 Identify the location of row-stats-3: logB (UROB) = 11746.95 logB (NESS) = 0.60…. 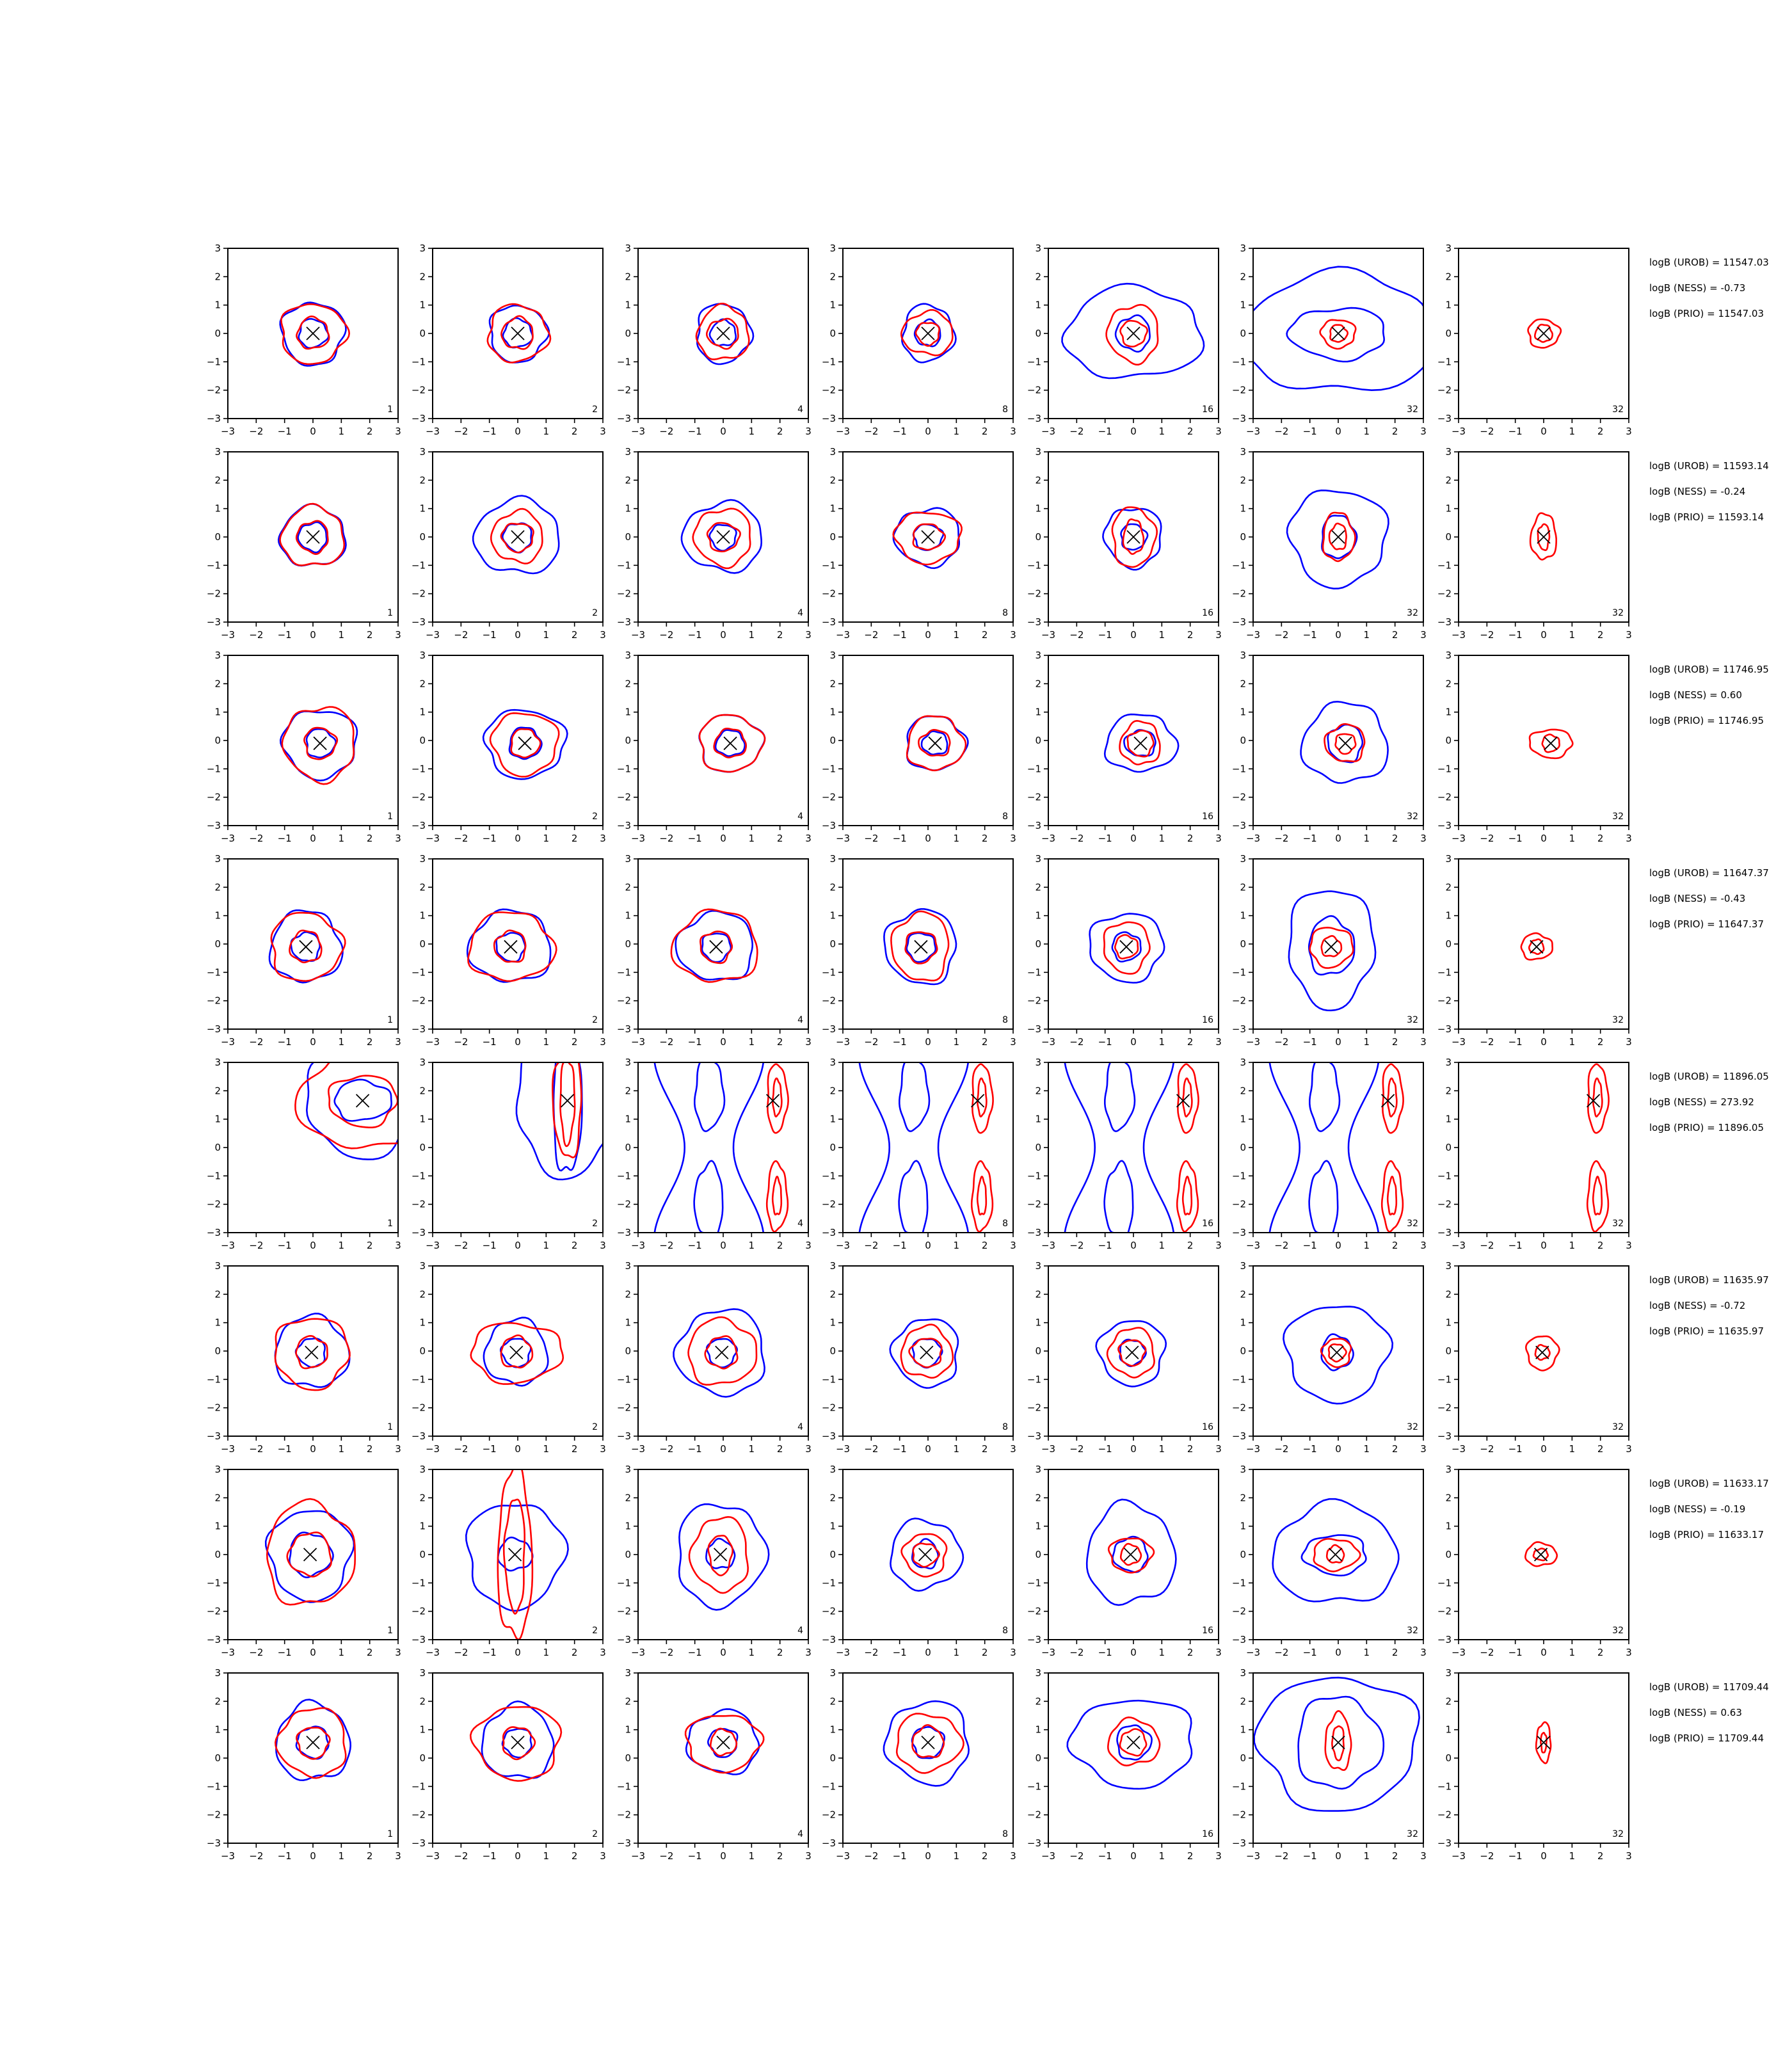
(1709, 695).